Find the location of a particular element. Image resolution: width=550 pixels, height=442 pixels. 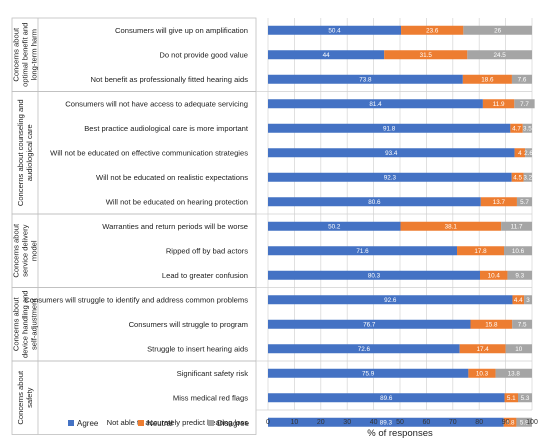

data-label: 26 is located at coordinates (498, 31).